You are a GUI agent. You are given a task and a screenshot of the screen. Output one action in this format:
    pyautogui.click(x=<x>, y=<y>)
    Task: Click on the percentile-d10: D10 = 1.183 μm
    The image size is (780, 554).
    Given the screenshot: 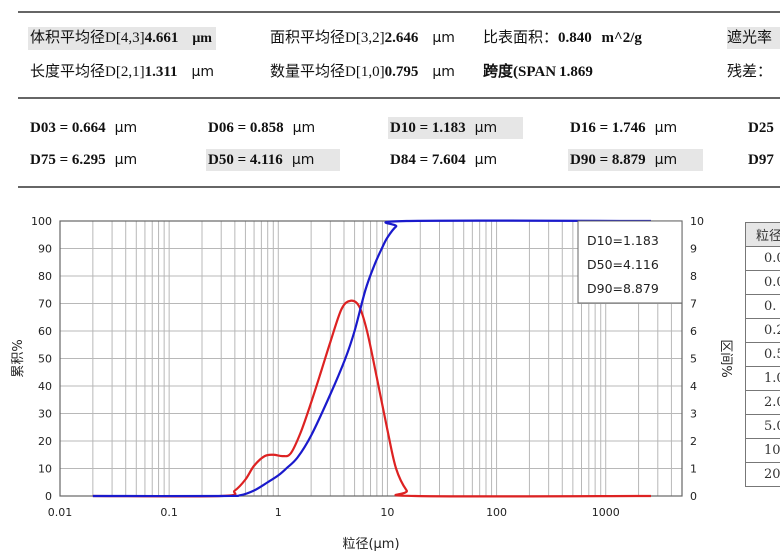 What is the action you would take?
    pyautogui.click(x=456, y=128)
    